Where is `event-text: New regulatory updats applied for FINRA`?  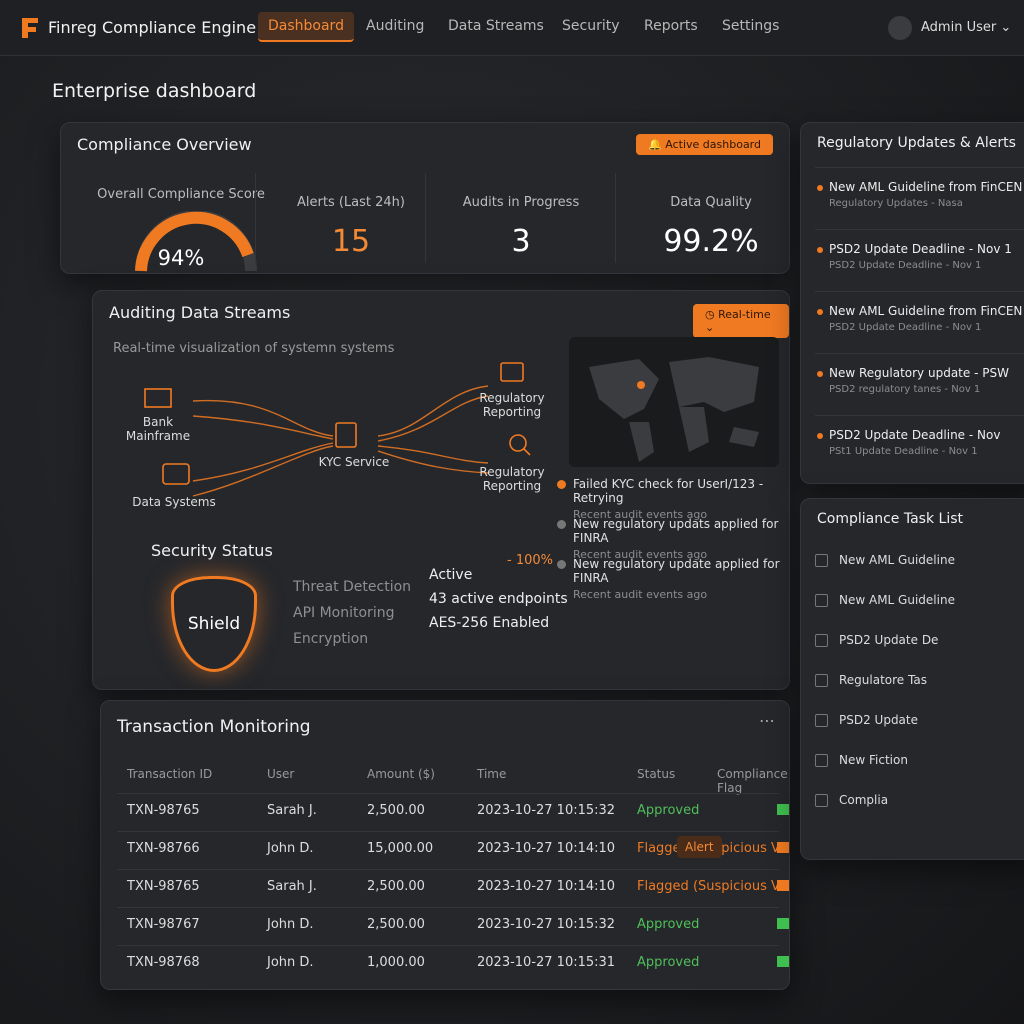
event-text: New regulatory updats applied for FINRA is located at coordinates (676, 531).